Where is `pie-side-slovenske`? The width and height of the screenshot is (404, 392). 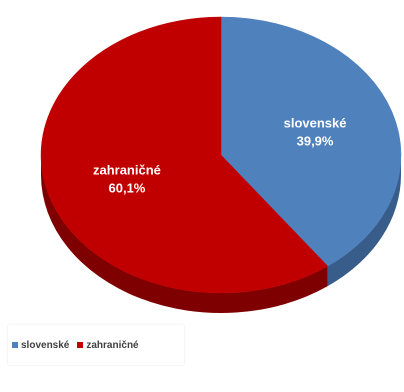 pie-side-slovenske is located at coordinates (364, 221).